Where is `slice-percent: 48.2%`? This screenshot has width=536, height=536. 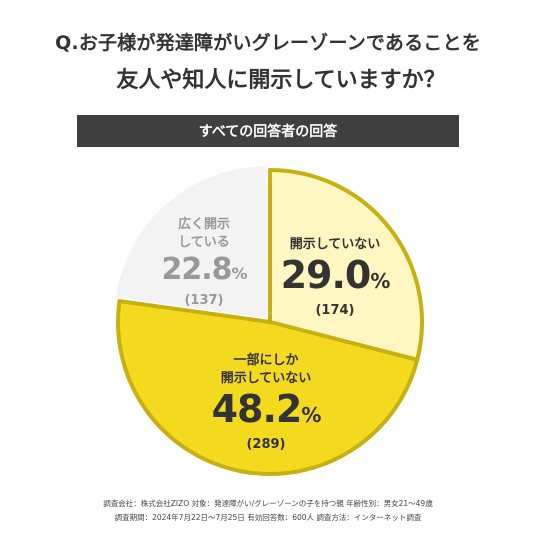 slice-percent: 48.2% is located at coordinates (266, 412).